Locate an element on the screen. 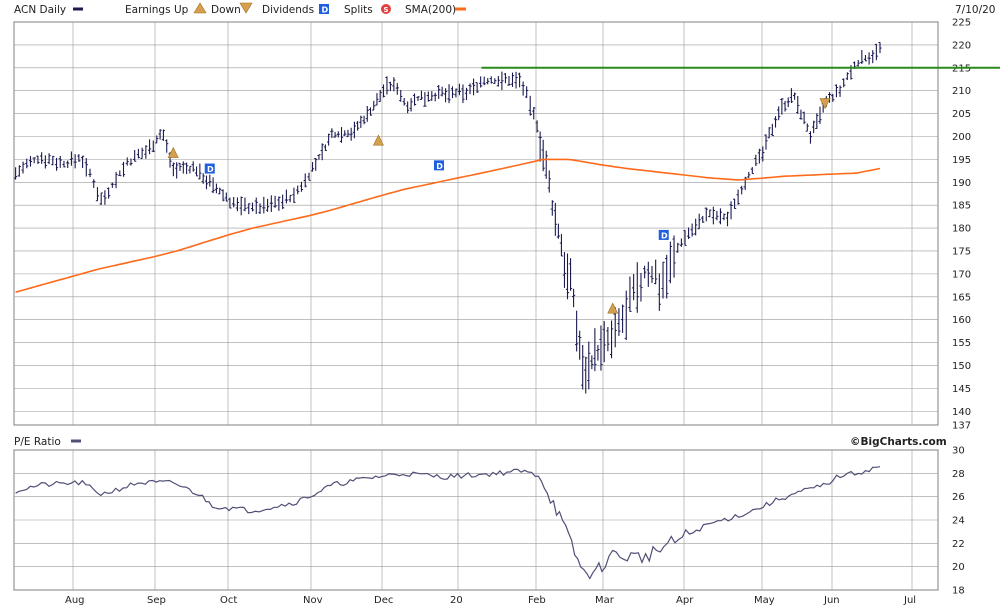 This screenshot has height=612, width=1000. price-tick-label: 195 is located at coordinates (961, 160).